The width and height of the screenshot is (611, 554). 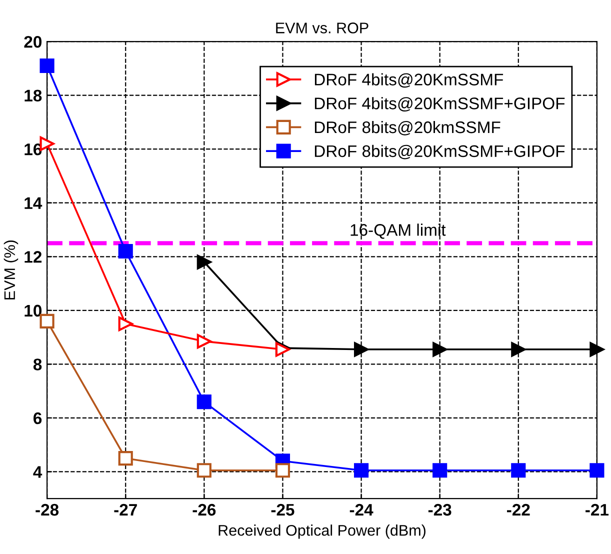 I want to click on x-tick-label: -24, so click(x=362, y=510).